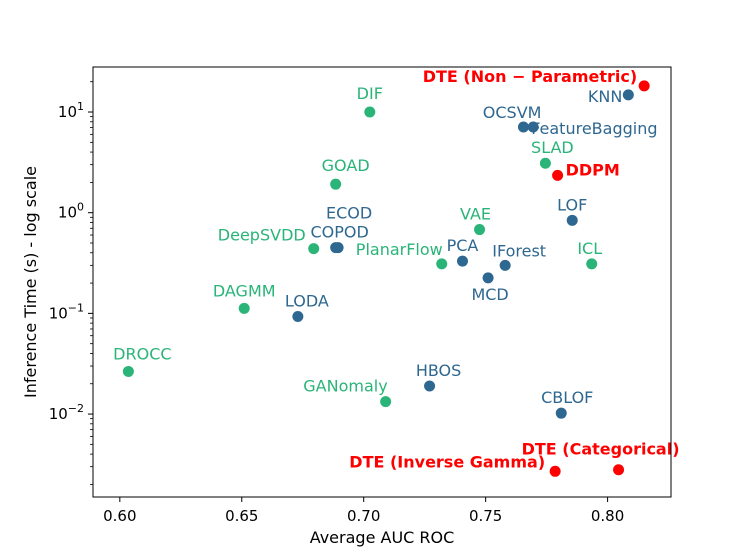 This screenshot has height=559, width=746. Describe the element at coordinates (628, 95) in the screenshot. I see `point-knn` at that location.